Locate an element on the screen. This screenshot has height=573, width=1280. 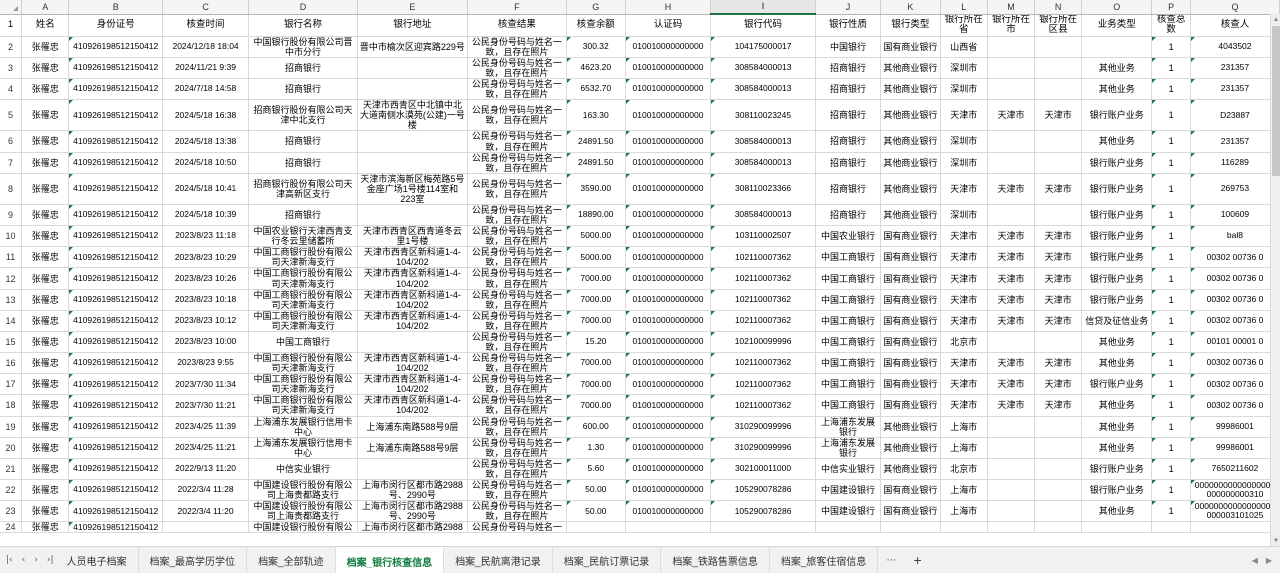
cell-C10: 2023/8/23 11:18 is located at coordinates (206, 236).